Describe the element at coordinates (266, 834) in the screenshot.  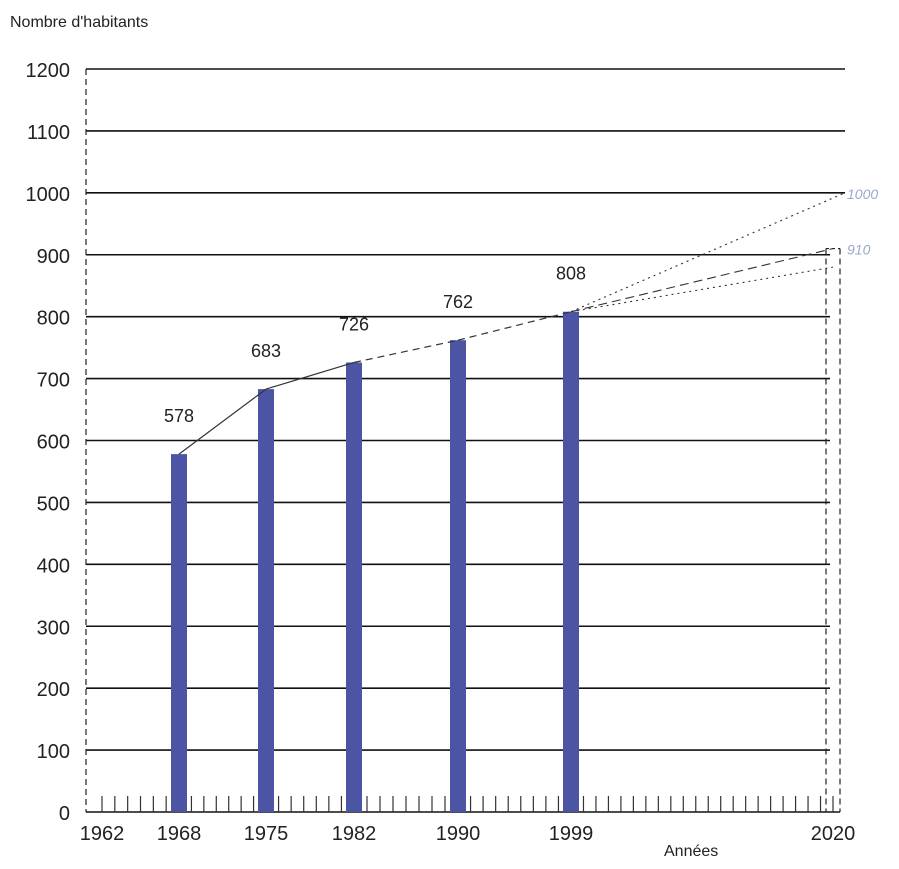
I see `x-tick-label: 1975` at that location.